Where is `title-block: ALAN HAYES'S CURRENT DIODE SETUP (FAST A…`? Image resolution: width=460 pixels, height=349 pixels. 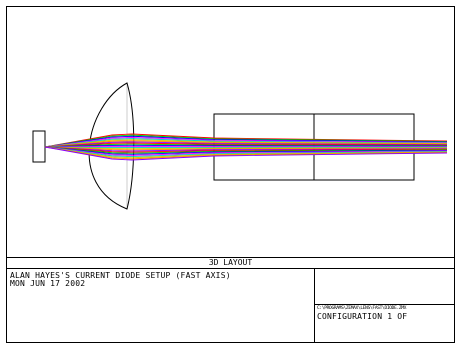 title-block: ALAN HAYES'S CURRENT DIODE SETUP (FAST A… is located at coordinates (161, 305).